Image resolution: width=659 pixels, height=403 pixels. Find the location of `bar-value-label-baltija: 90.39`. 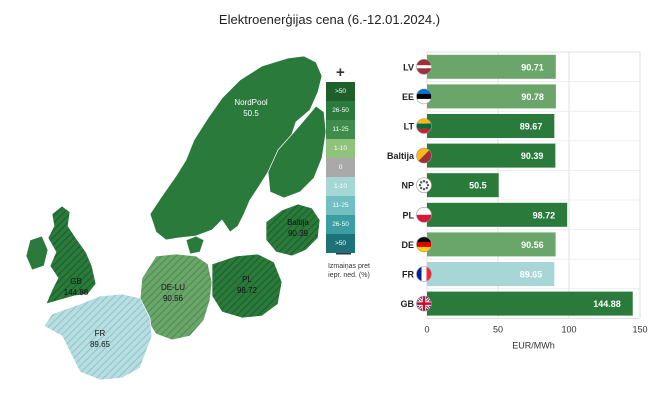

bar-value-label-baltija: 90.39 is located at coordinates (532, 156).